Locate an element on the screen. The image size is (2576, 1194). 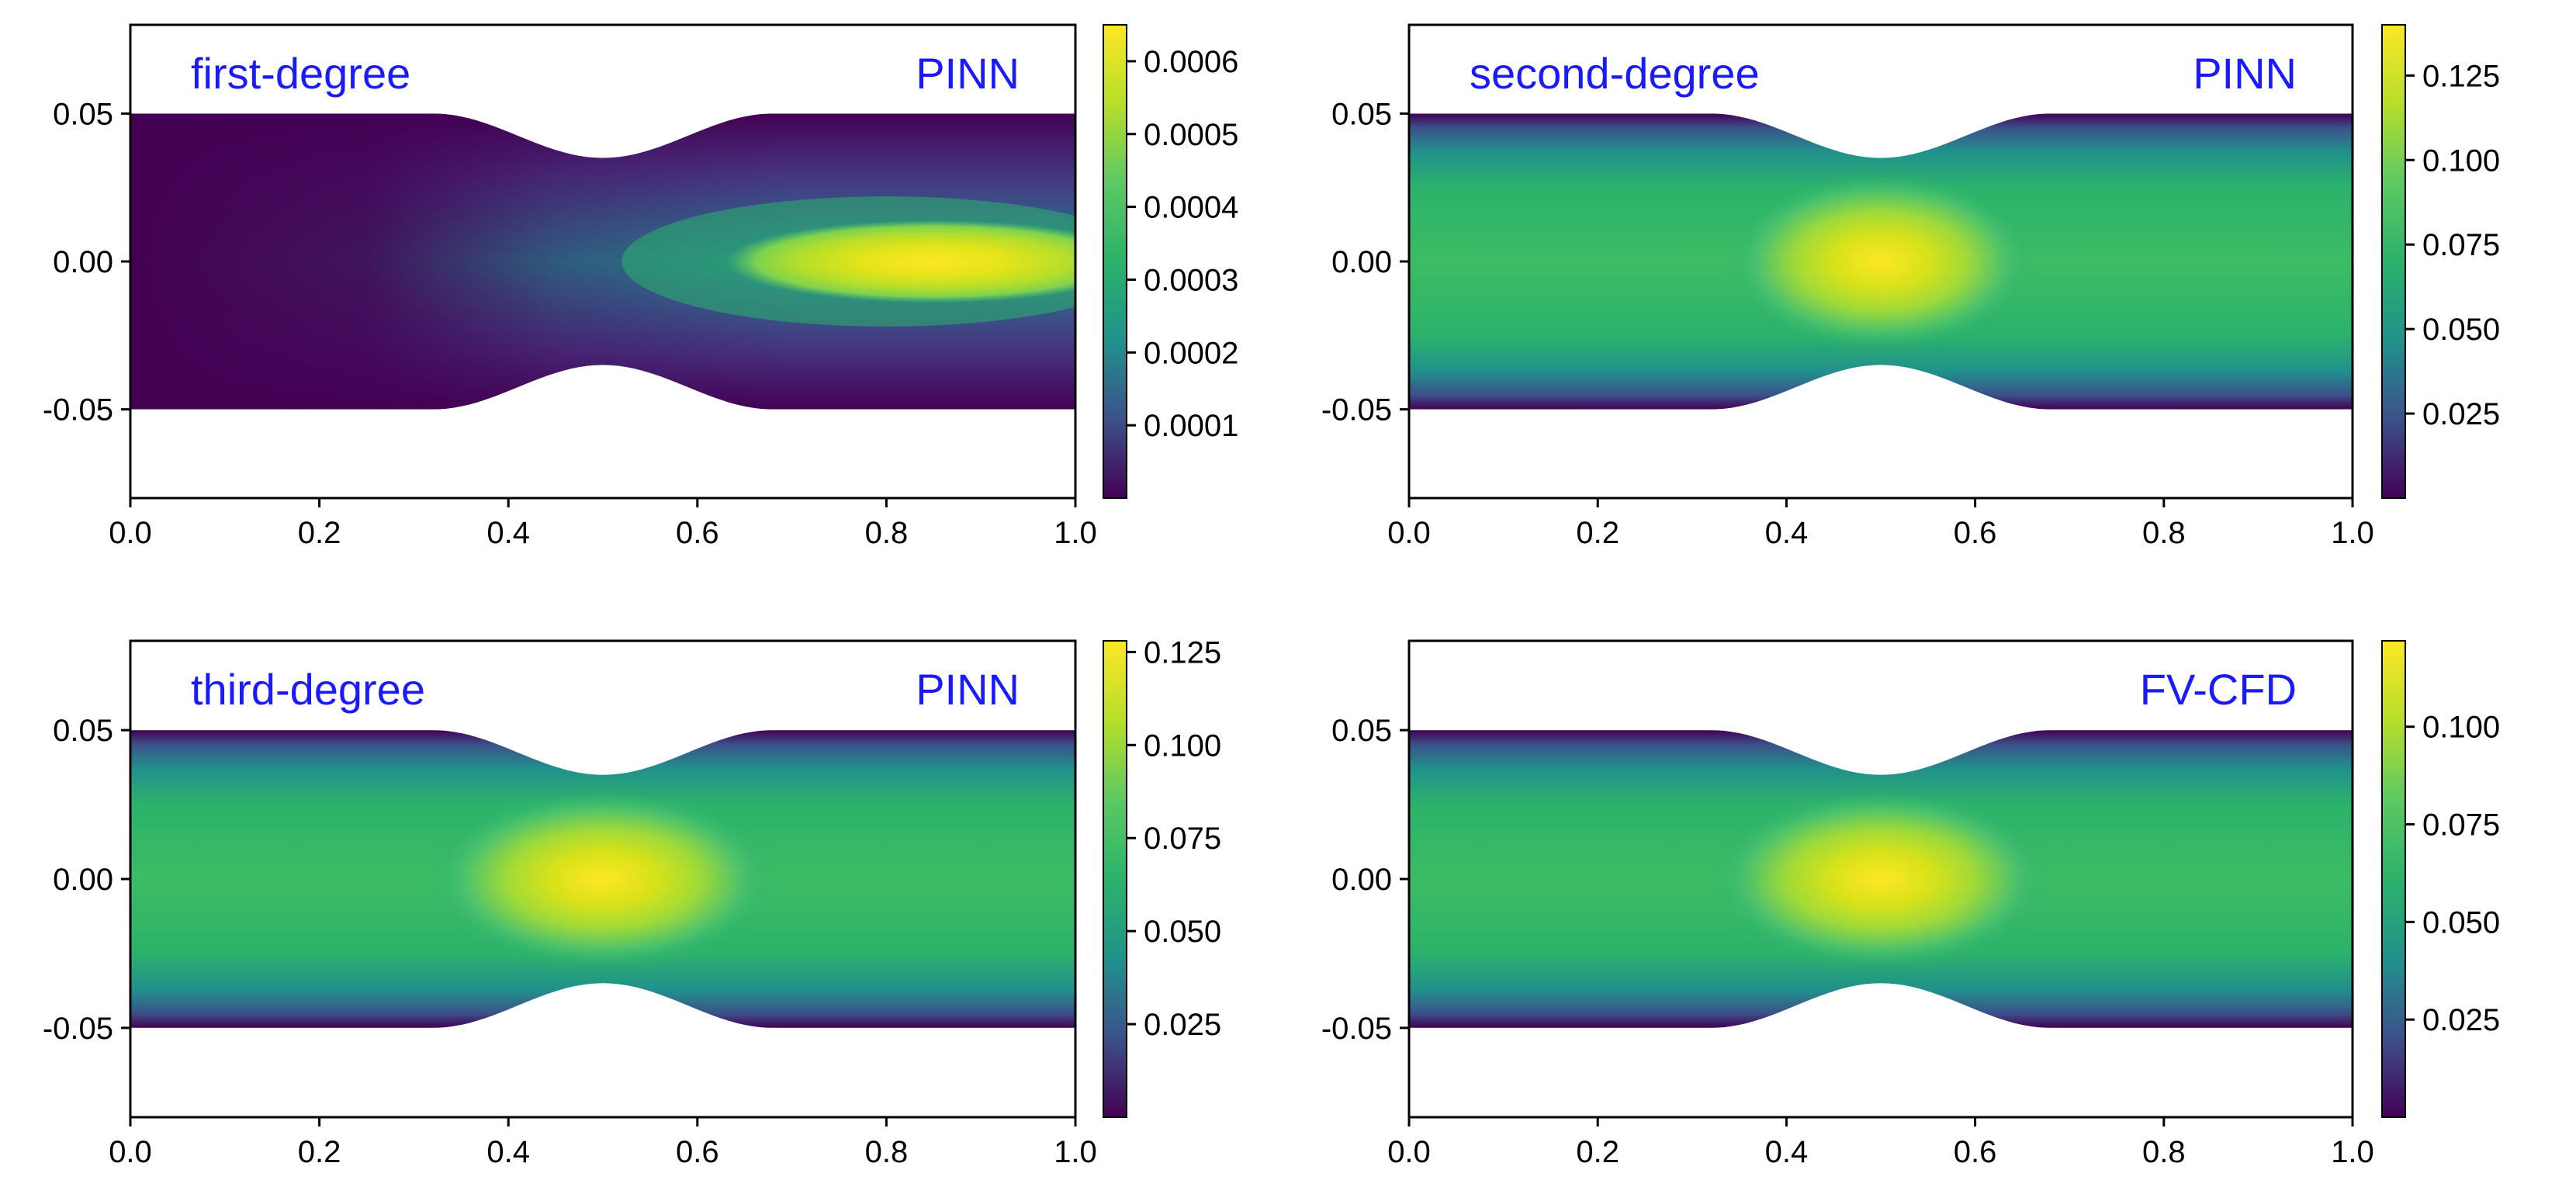
colorbar: 0.025 0.050 0.075 0.100 is located at coordinates (2440, 879).